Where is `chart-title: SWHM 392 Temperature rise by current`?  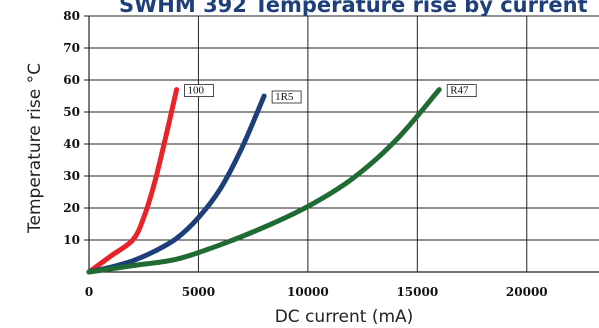
chart-title: SWHM 392 Temperature rise by current is located at coordinates (353, 8).